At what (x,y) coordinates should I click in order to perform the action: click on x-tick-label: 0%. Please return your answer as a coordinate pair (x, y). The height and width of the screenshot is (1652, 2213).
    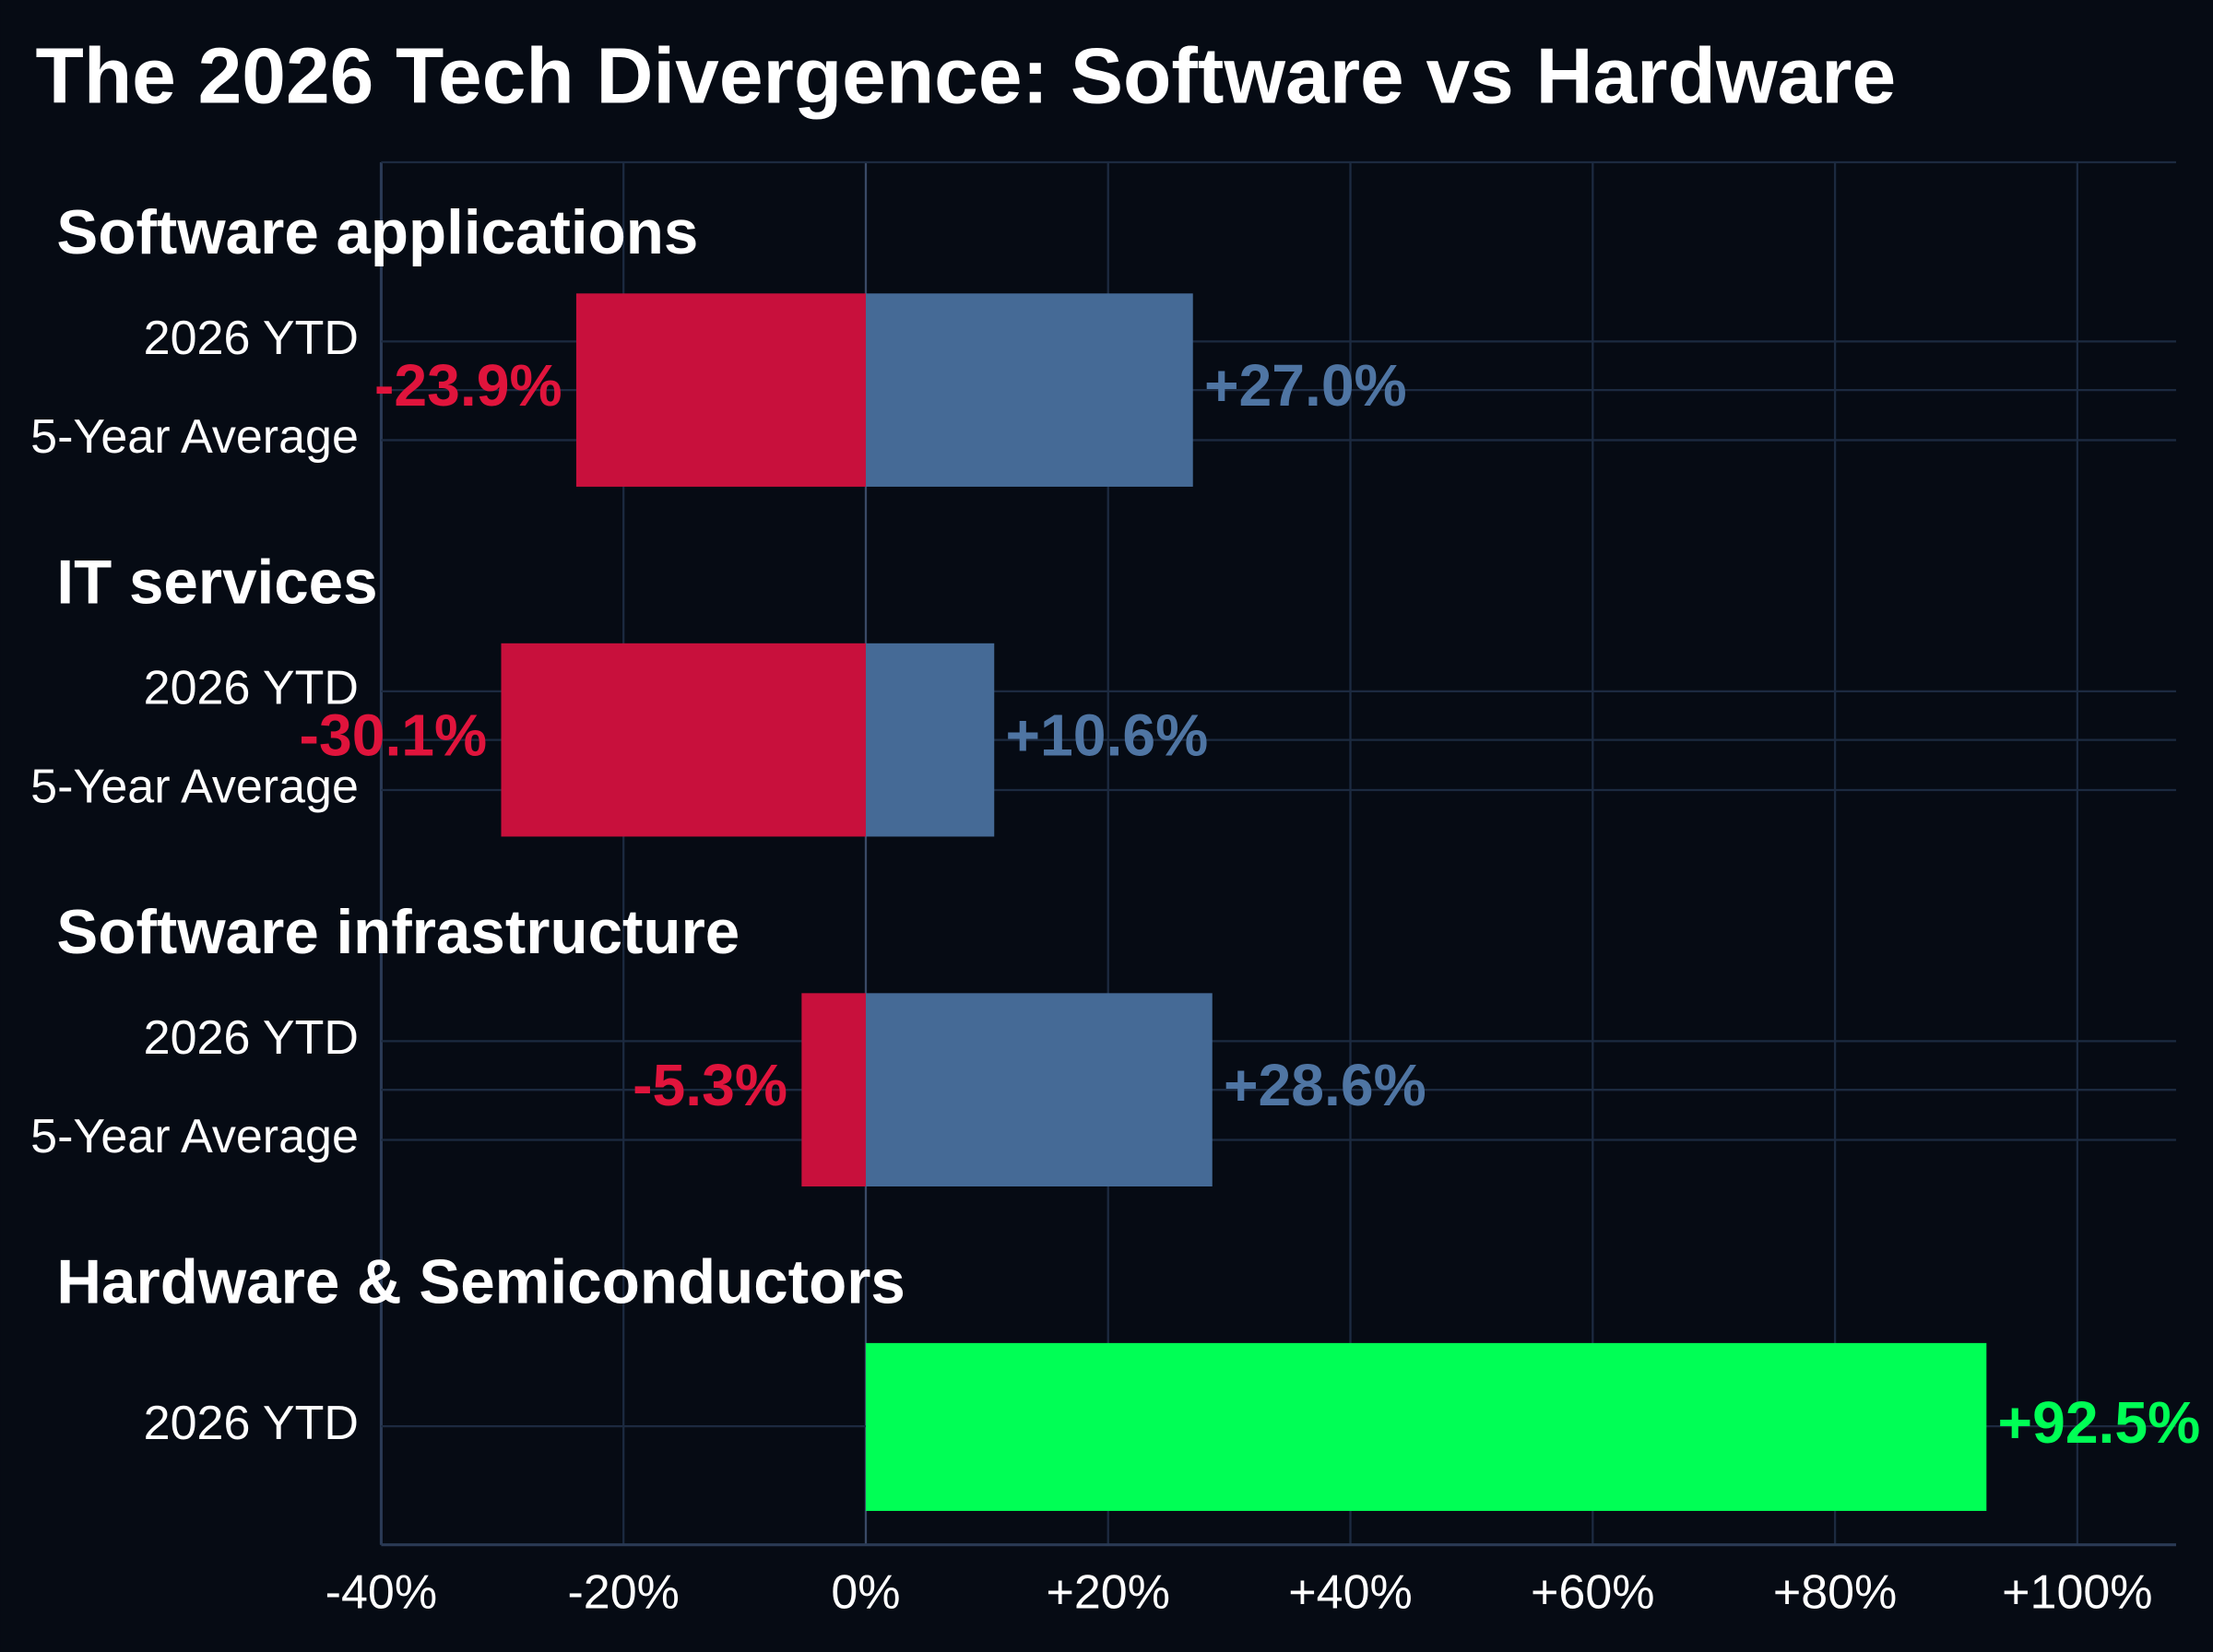
    Looking at the image, I should click on (865, 1593).